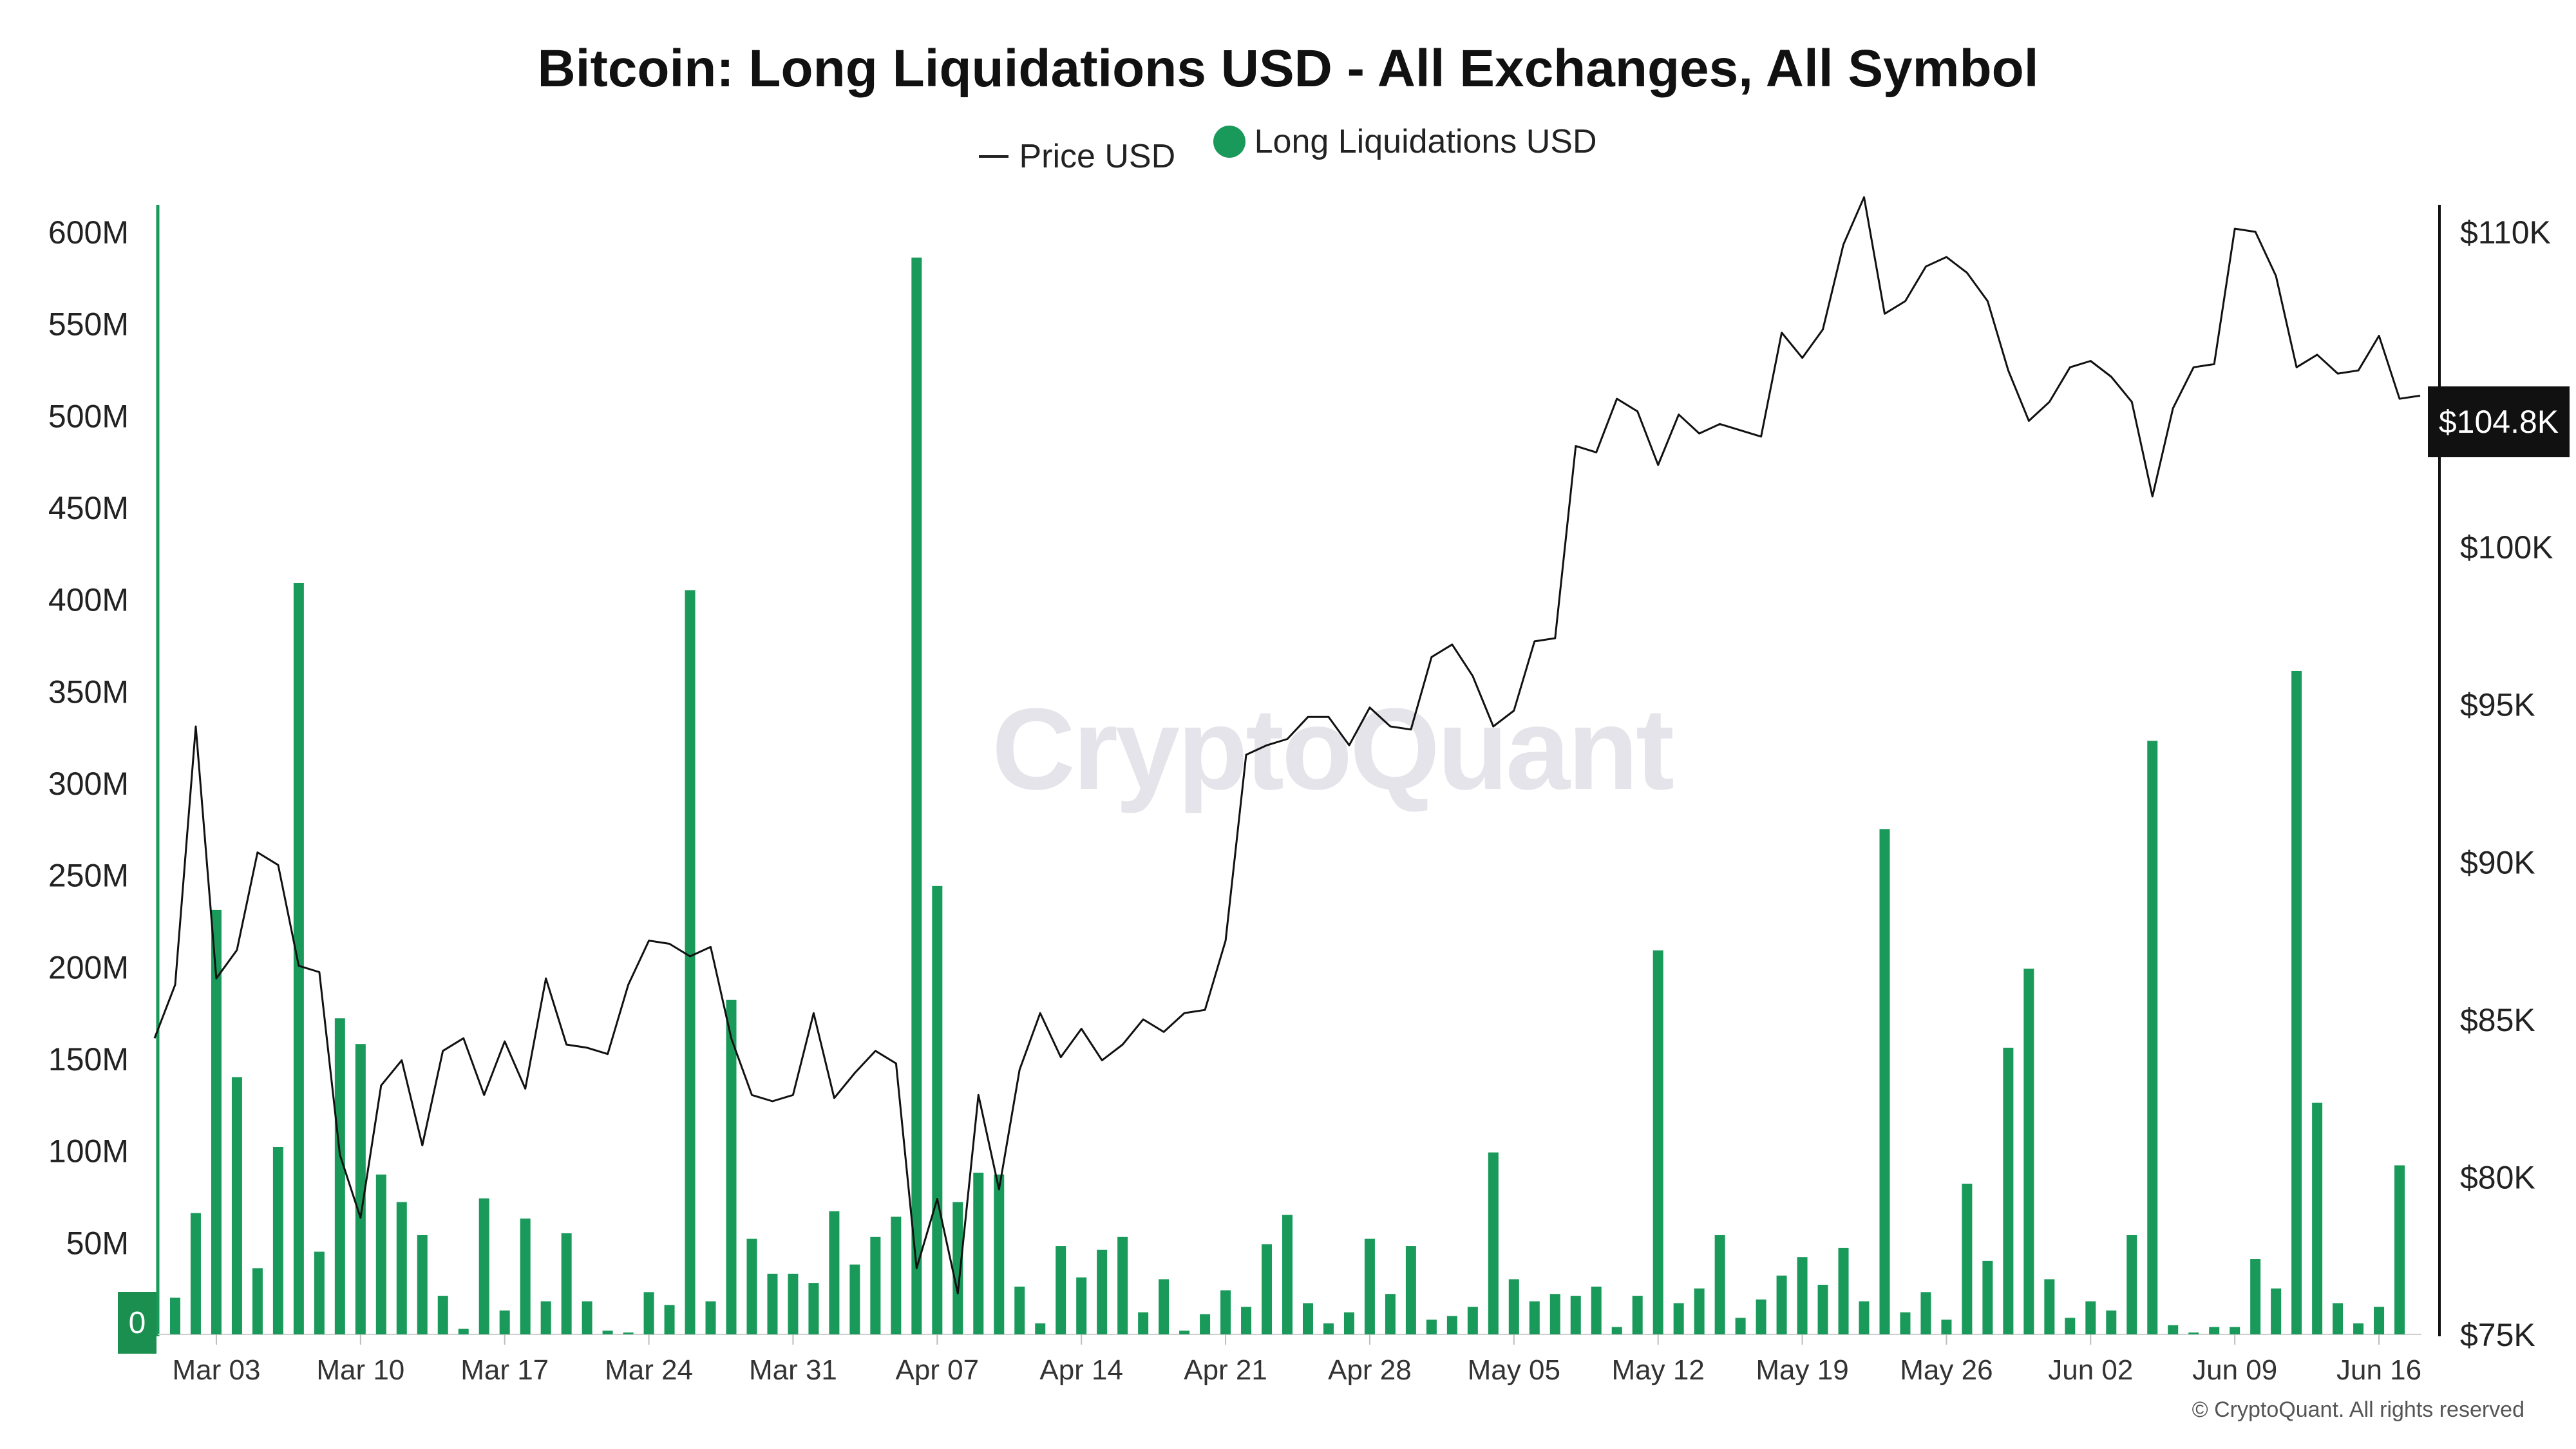 This screenshot has width=2576, height=1449. What do you see at coordinates (2497, 705) in the screenshot?
I see `right-axis-tick-label: $95K` at bounding box center [2497, 705].